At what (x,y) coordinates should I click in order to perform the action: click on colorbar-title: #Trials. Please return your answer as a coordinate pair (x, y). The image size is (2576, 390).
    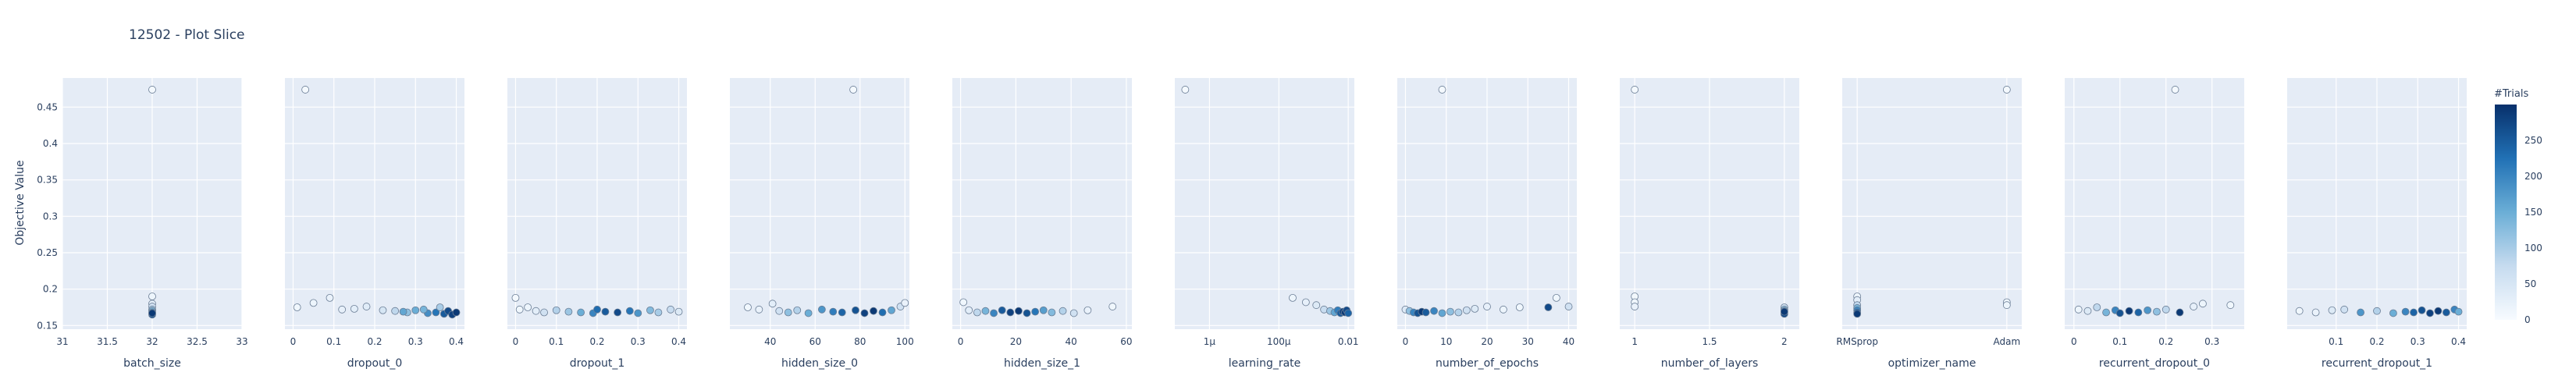
    Looking at the image, I should click on (2511, 94).